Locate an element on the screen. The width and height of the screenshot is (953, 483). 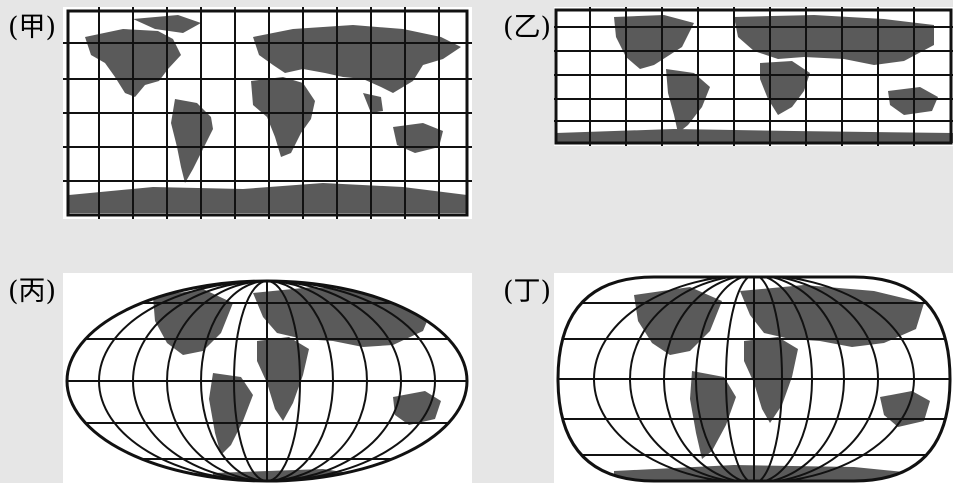
graticule is located at coordinates (753, 76).